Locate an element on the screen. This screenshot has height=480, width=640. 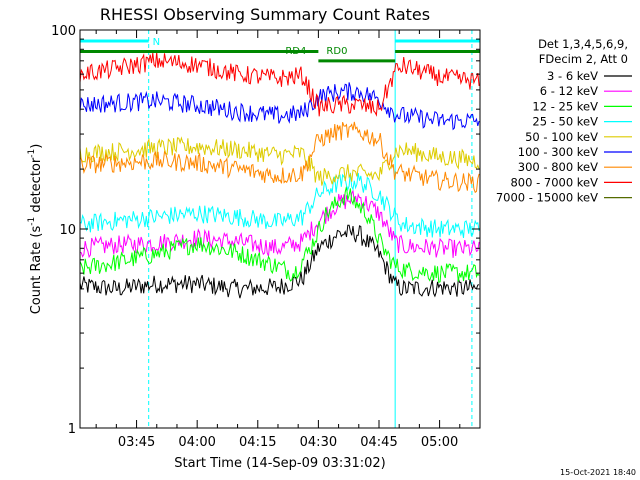
legend-label: 3 - 6 keV is located at coordinates (572, 76).